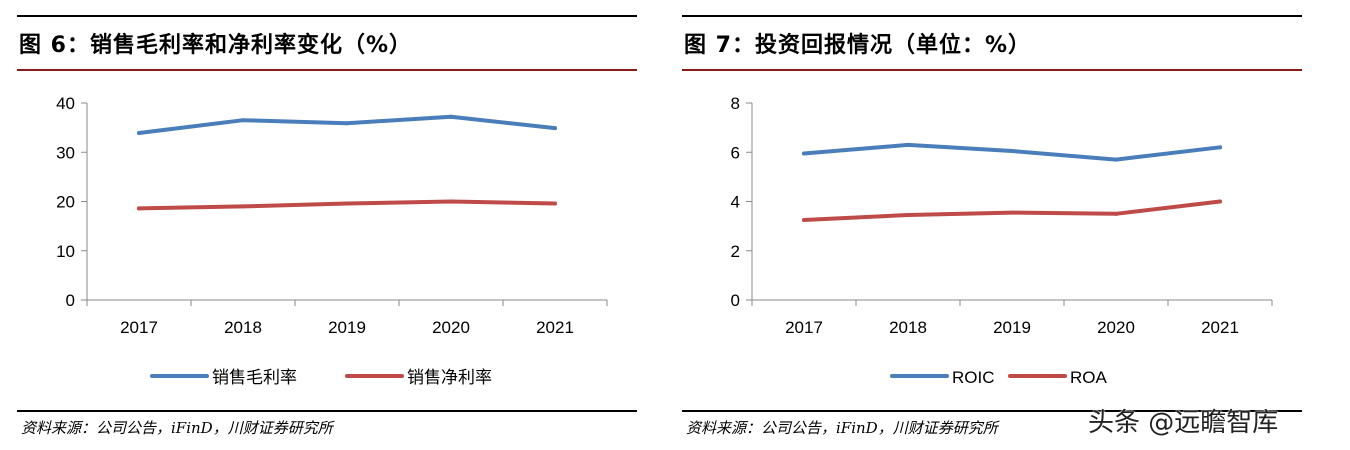  What do you see at coordinates (216, 45) in the screenshot?
I see `figure-title: 图 6：销售毛利率和净利率变化（%）` at bounding box center [216, 45].